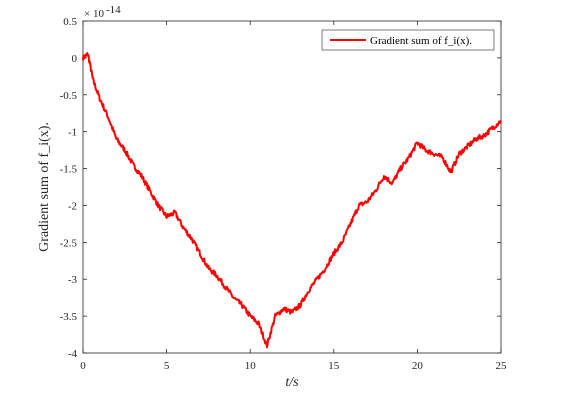  I want to click on y-axis-label: Gradient sum of f_i(x)., so click(44, 187).